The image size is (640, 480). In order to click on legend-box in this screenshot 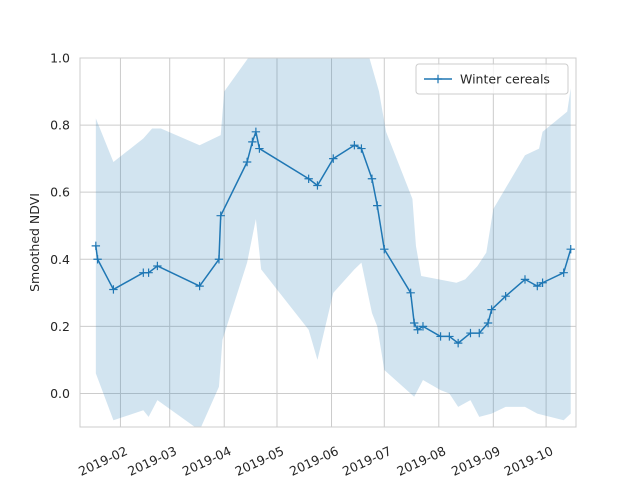, I will do `click(492, 79)`.